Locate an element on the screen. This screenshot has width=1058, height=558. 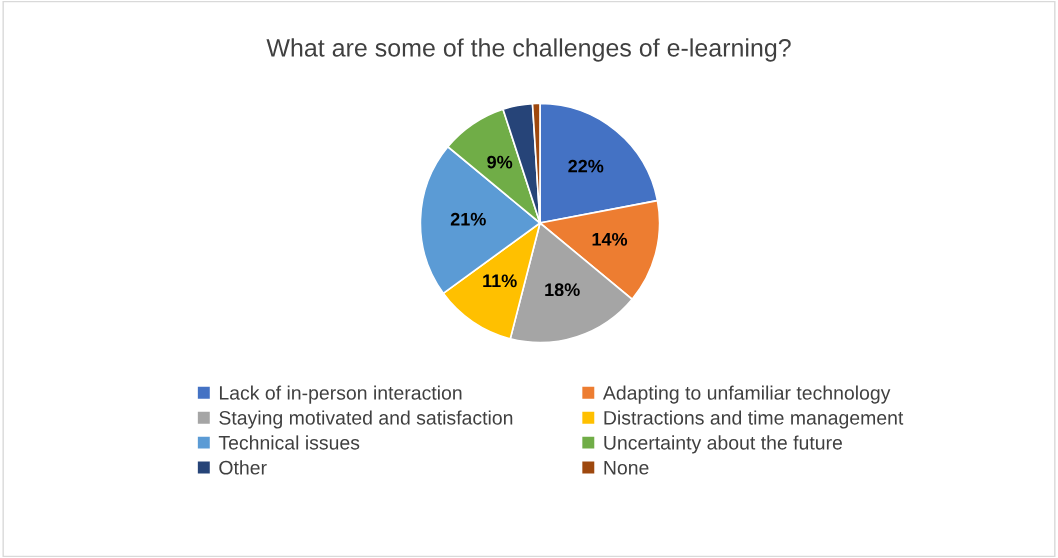
data-label: 9% is located at coordinates (500, 162).